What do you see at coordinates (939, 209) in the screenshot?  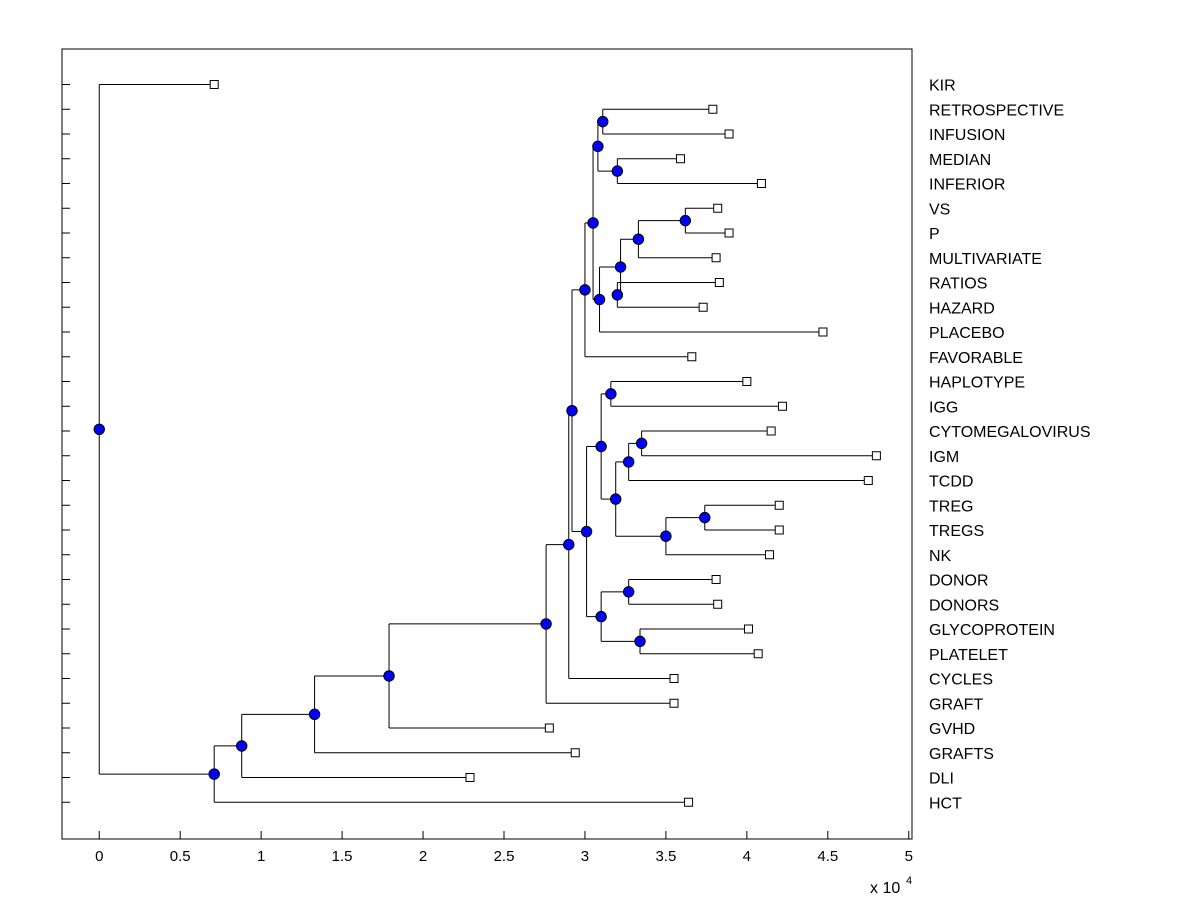 I see `leaf-label: VS` at bounding box center [939, 209].